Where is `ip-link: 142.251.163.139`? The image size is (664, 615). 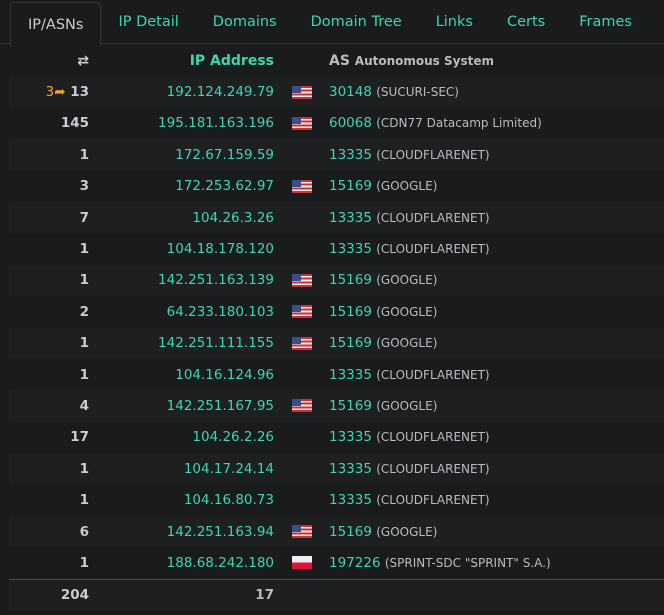 ip-link: 142.251.163.139 is located at coordinates (216, 280).